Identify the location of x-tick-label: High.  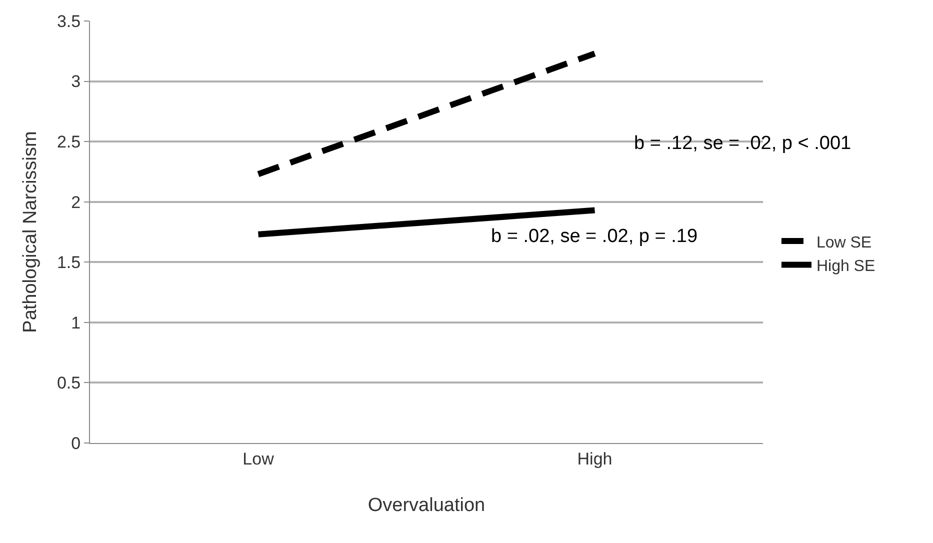
(594, 458).